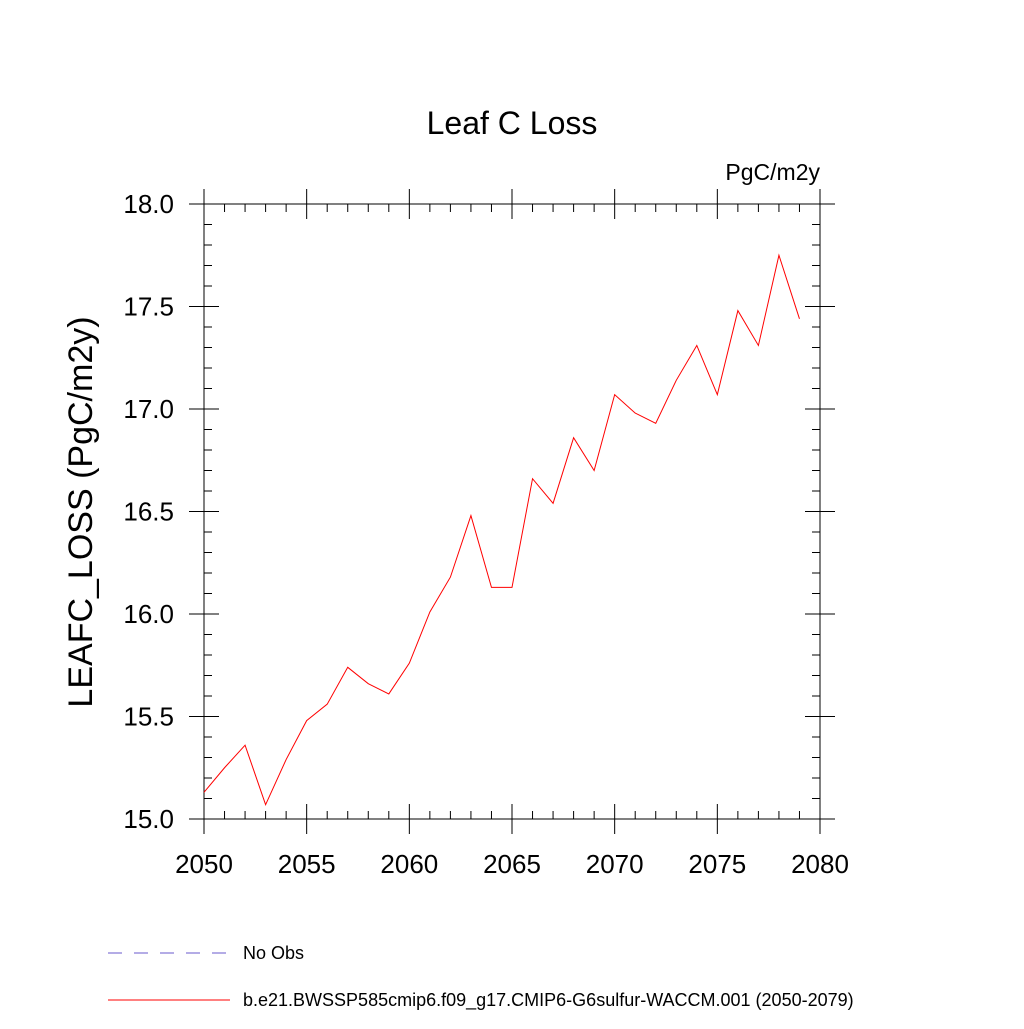 The image size is (1024, 1029). What do you see at coordinates (148, 409) in the screenshot?
I see `y-tick-label: 17.0` at bounding box center [148, 409].